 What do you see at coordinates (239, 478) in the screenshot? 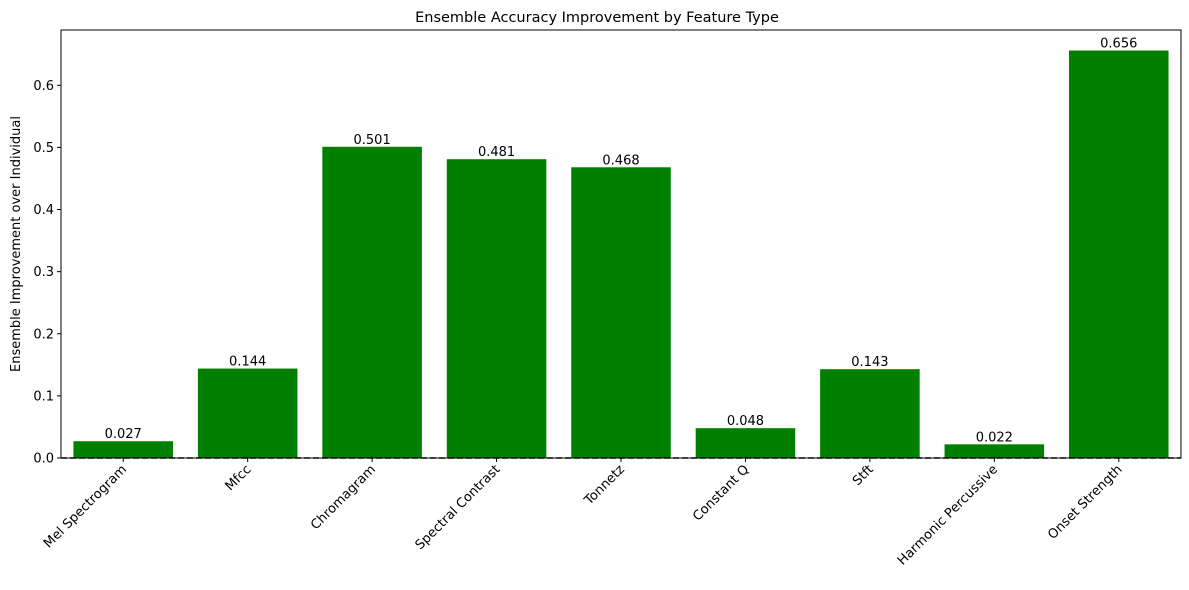
I see `x-tick-label: Mfcc` at bounding box center [239, 478].